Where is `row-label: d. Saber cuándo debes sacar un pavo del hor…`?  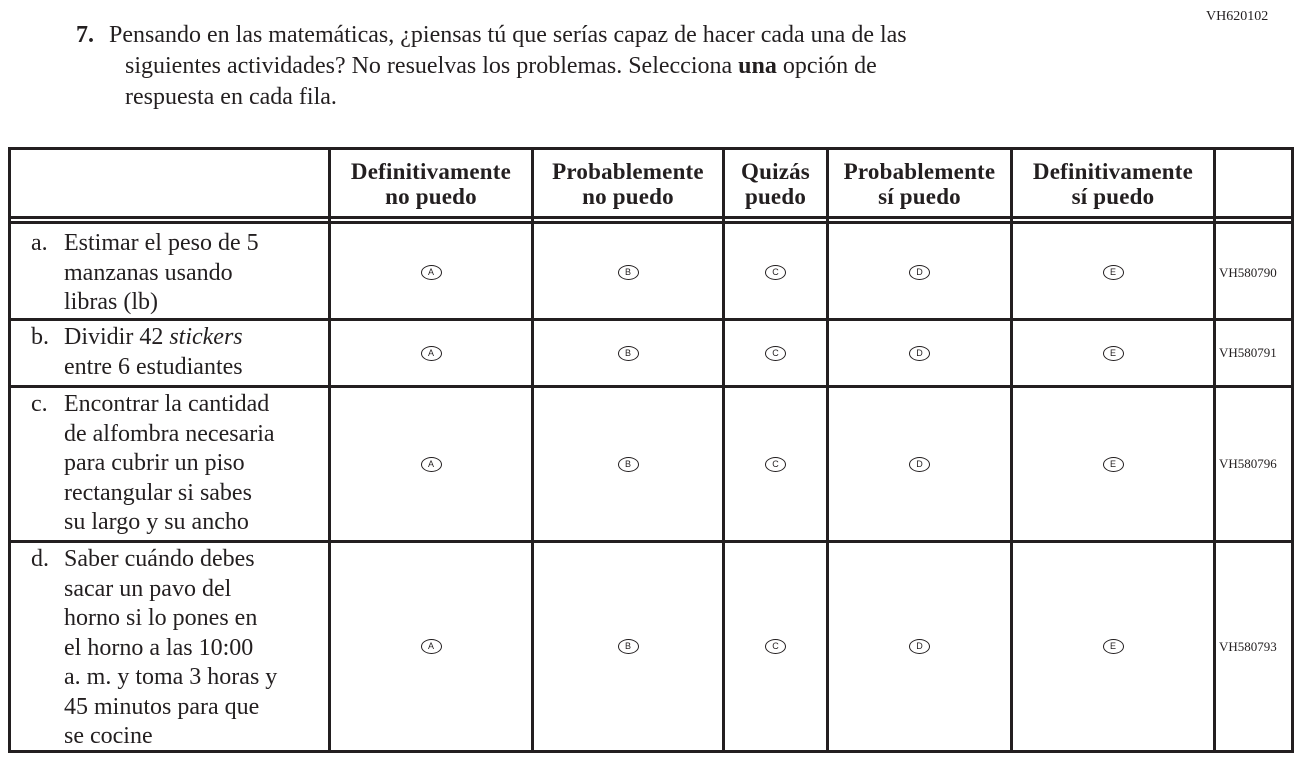 row-label: d. Saber cuándo debes sacar un pavo del hor… is located at coordinates (181, 647).